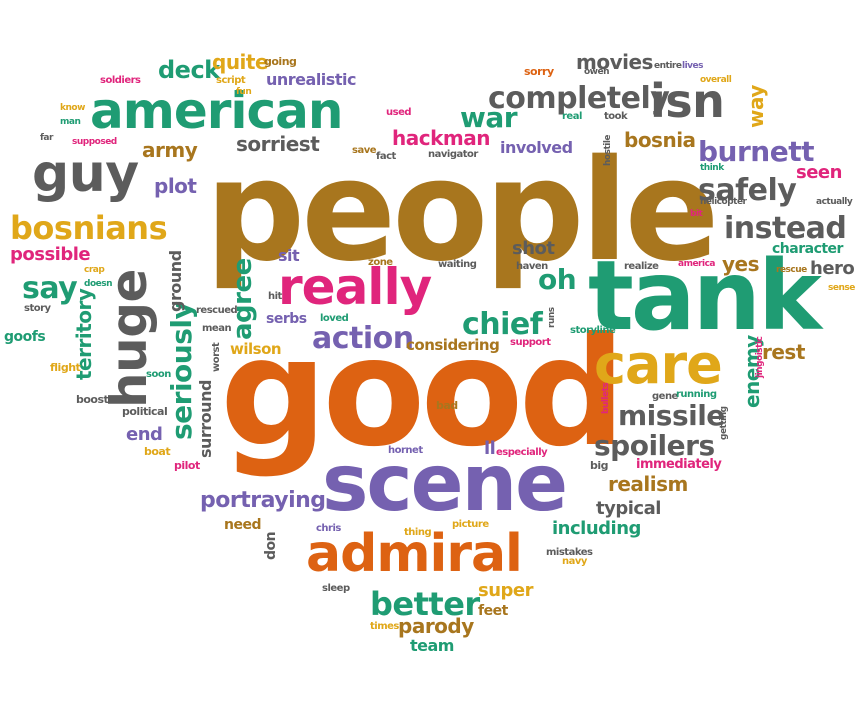 This screenshot has height=720, width=864. Describe the element at coordinates (231, 80) in the screenshot. I see `word-script: script` at that location.